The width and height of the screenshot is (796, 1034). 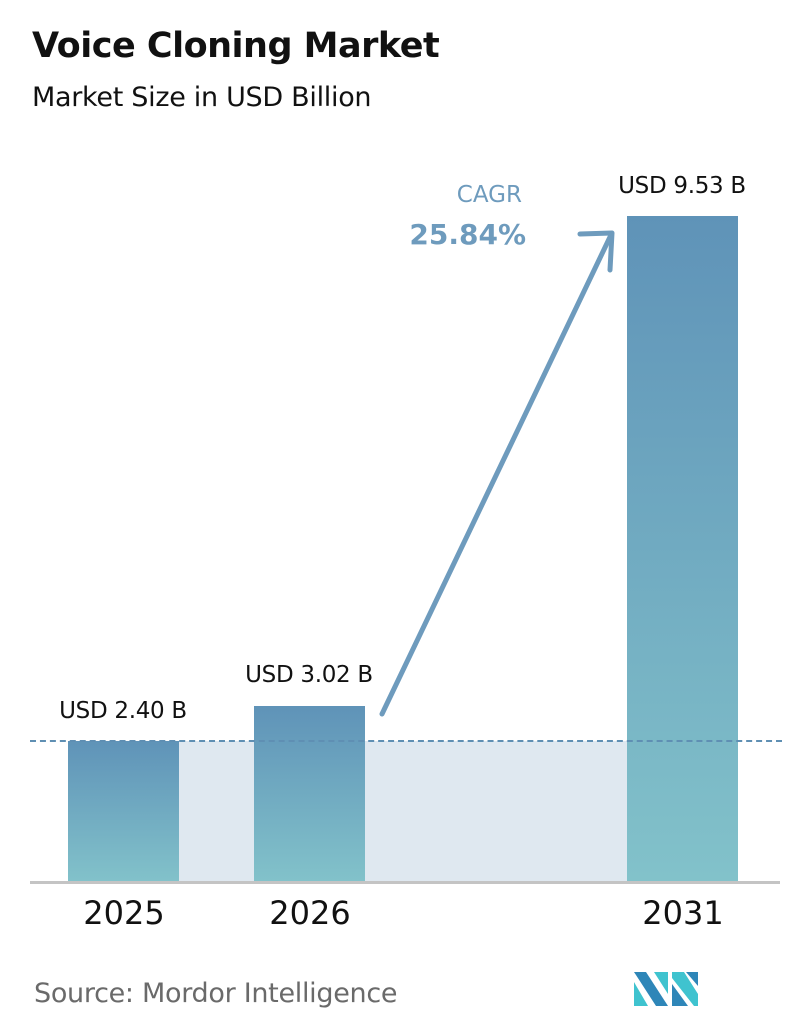 I want to click on x-axis-line, so click(x=405, y=882).